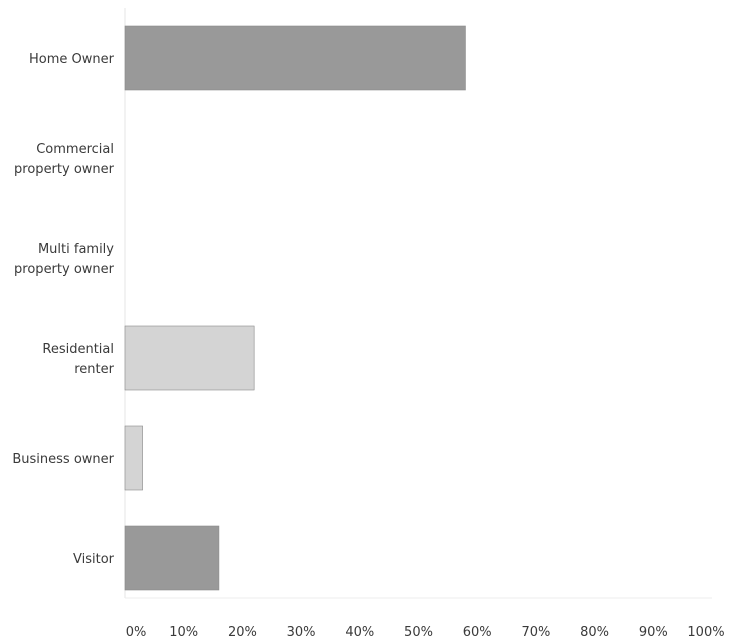 The image size is (730, 643). What do you see at coordinates (594, 632) in the screenshot?
I see `x-tick-label-80: 80%` at bounding box center [594, 632].